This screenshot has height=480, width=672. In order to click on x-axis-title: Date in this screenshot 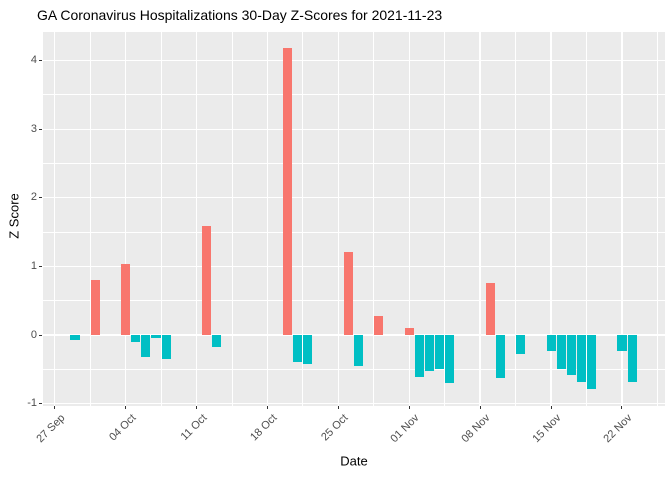, I will do `click(354, 461)`.